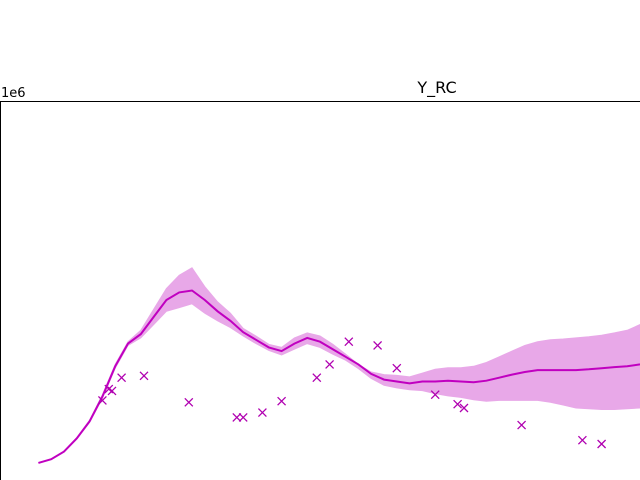 The height and width of the screenshot is (480, 640). Describe the element at coordinates (436, 88) in the screenshot. I see `chart-title: Y_RC` at that location.